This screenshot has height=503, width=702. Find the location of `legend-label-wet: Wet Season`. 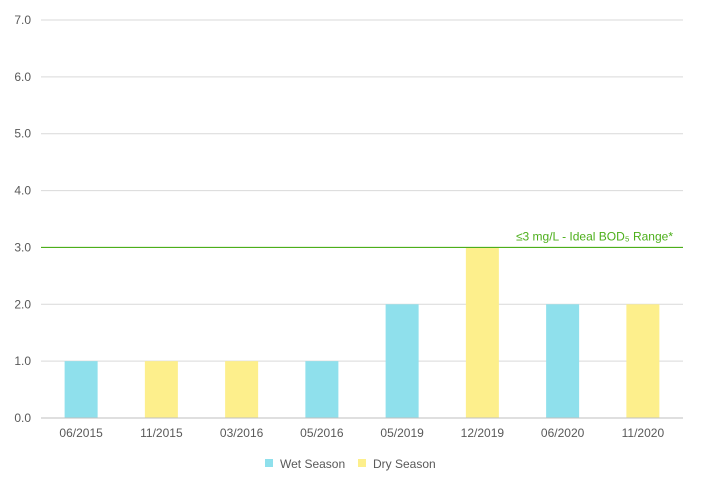

legend-label-wet: Wet Season is located at coordinates (312, 464).